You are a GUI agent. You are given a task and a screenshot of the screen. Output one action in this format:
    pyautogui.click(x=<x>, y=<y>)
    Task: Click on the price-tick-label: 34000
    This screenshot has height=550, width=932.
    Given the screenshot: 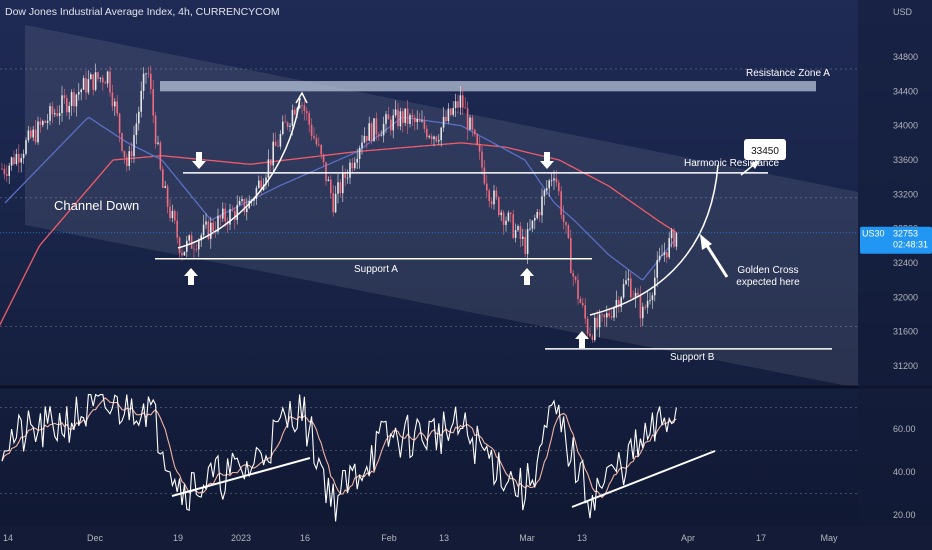 What is the action you would take?
    pyautogui.click(x=905, y=126)
    